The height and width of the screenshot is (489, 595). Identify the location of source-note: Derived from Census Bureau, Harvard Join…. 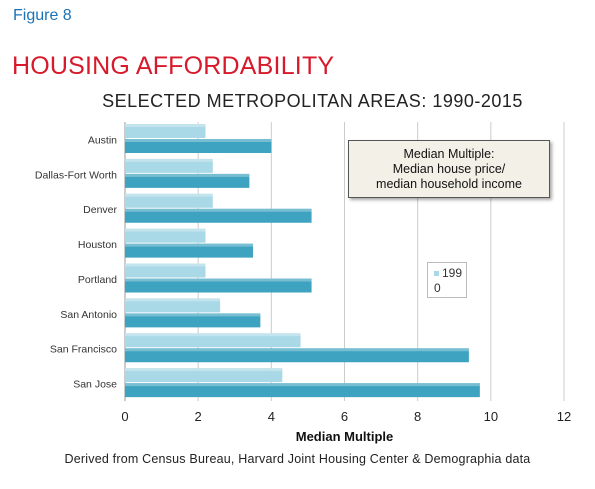
(297, 459).